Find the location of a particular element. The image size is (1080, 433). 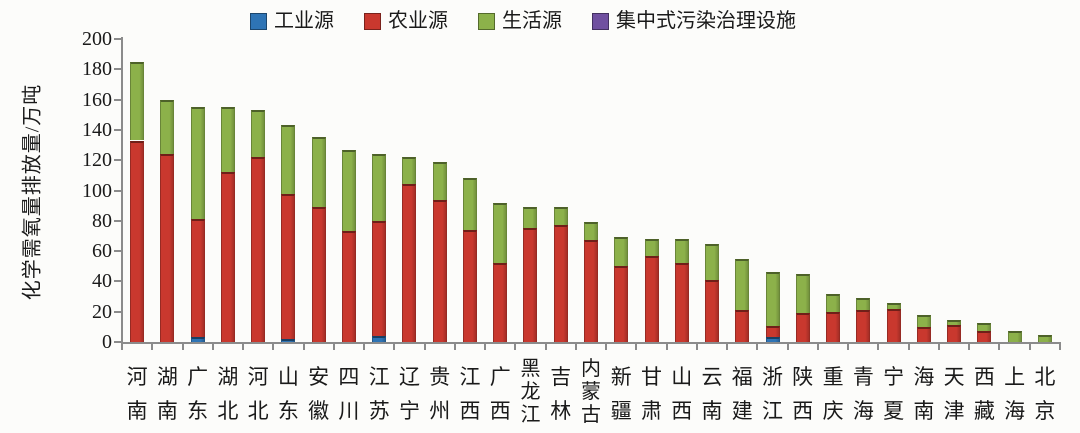

x-axis-line is located at coordinates (591, 343).